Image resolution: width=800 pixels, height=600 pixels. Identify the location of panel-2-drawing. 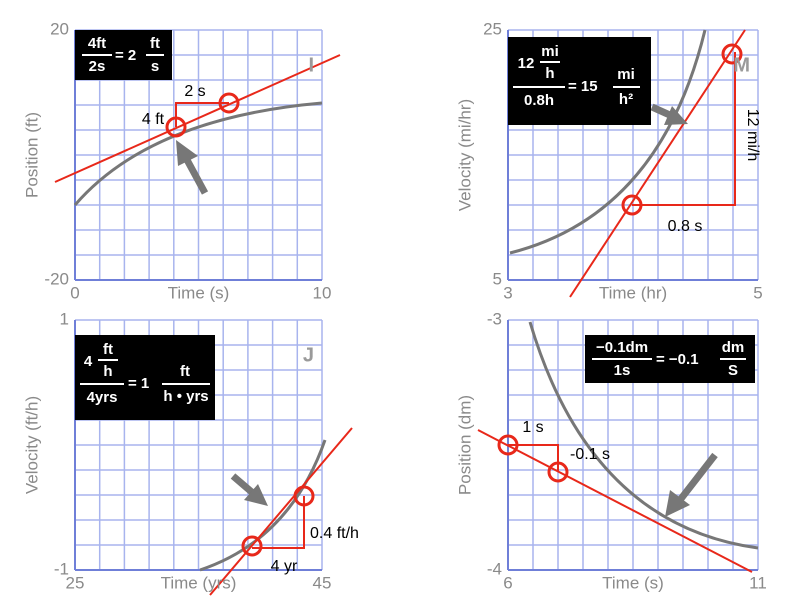
(627, 163).